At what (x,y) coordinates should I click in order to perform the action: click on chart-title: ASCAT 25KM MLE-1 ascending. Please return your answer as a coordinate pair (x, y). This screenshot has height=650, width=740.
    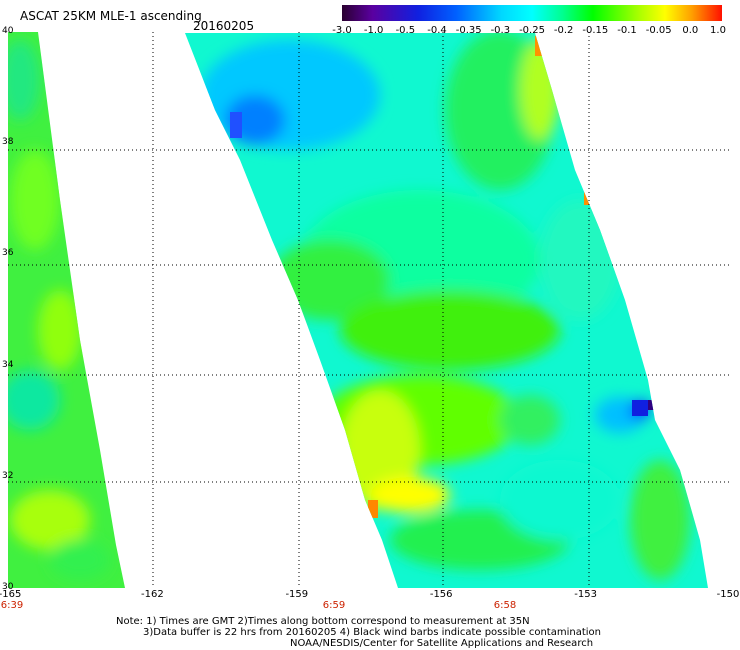
    Looking at the image, I should click on (111, 16).